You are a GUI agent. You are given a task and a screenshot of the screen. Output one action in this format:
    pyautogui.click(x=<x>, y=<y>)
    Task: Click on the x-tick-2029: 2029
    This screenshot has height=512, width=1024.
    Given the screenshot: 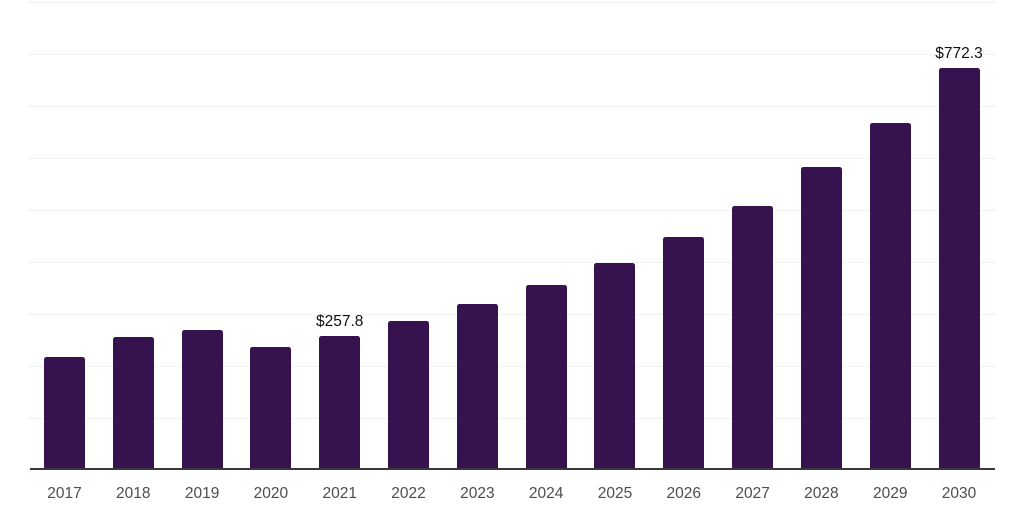 What is the action you would take?
    pyautogui.click(x=890, y=493)
    